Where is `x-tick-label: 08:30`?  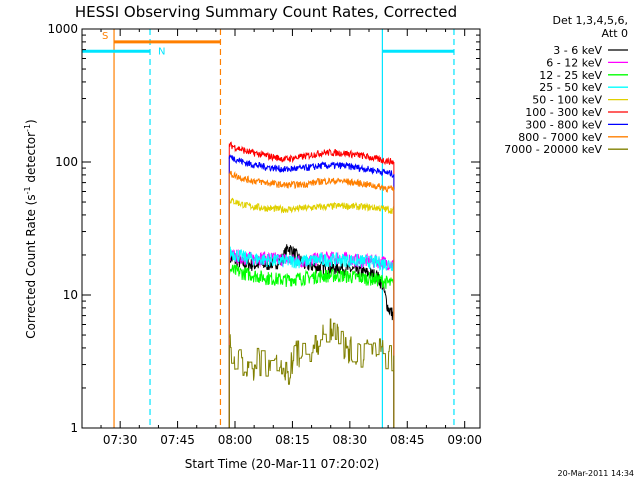
x-tick-label: 08:30 is located at coordinates (350, 440).